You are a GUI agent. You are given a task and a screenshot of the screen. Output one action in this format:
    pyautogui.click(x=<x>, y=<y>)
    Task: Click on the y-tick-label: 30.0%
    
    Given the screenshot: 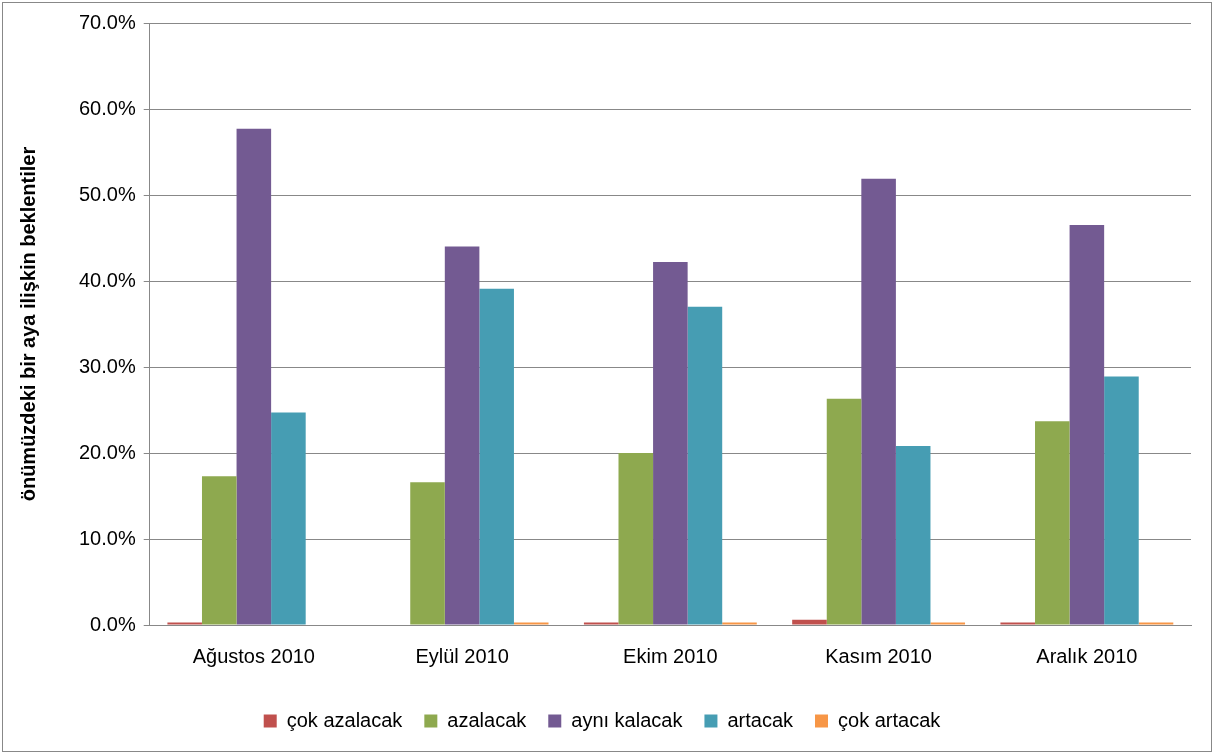 What is the action you would take?
    pyautogui.click(x=107, y=365)
    